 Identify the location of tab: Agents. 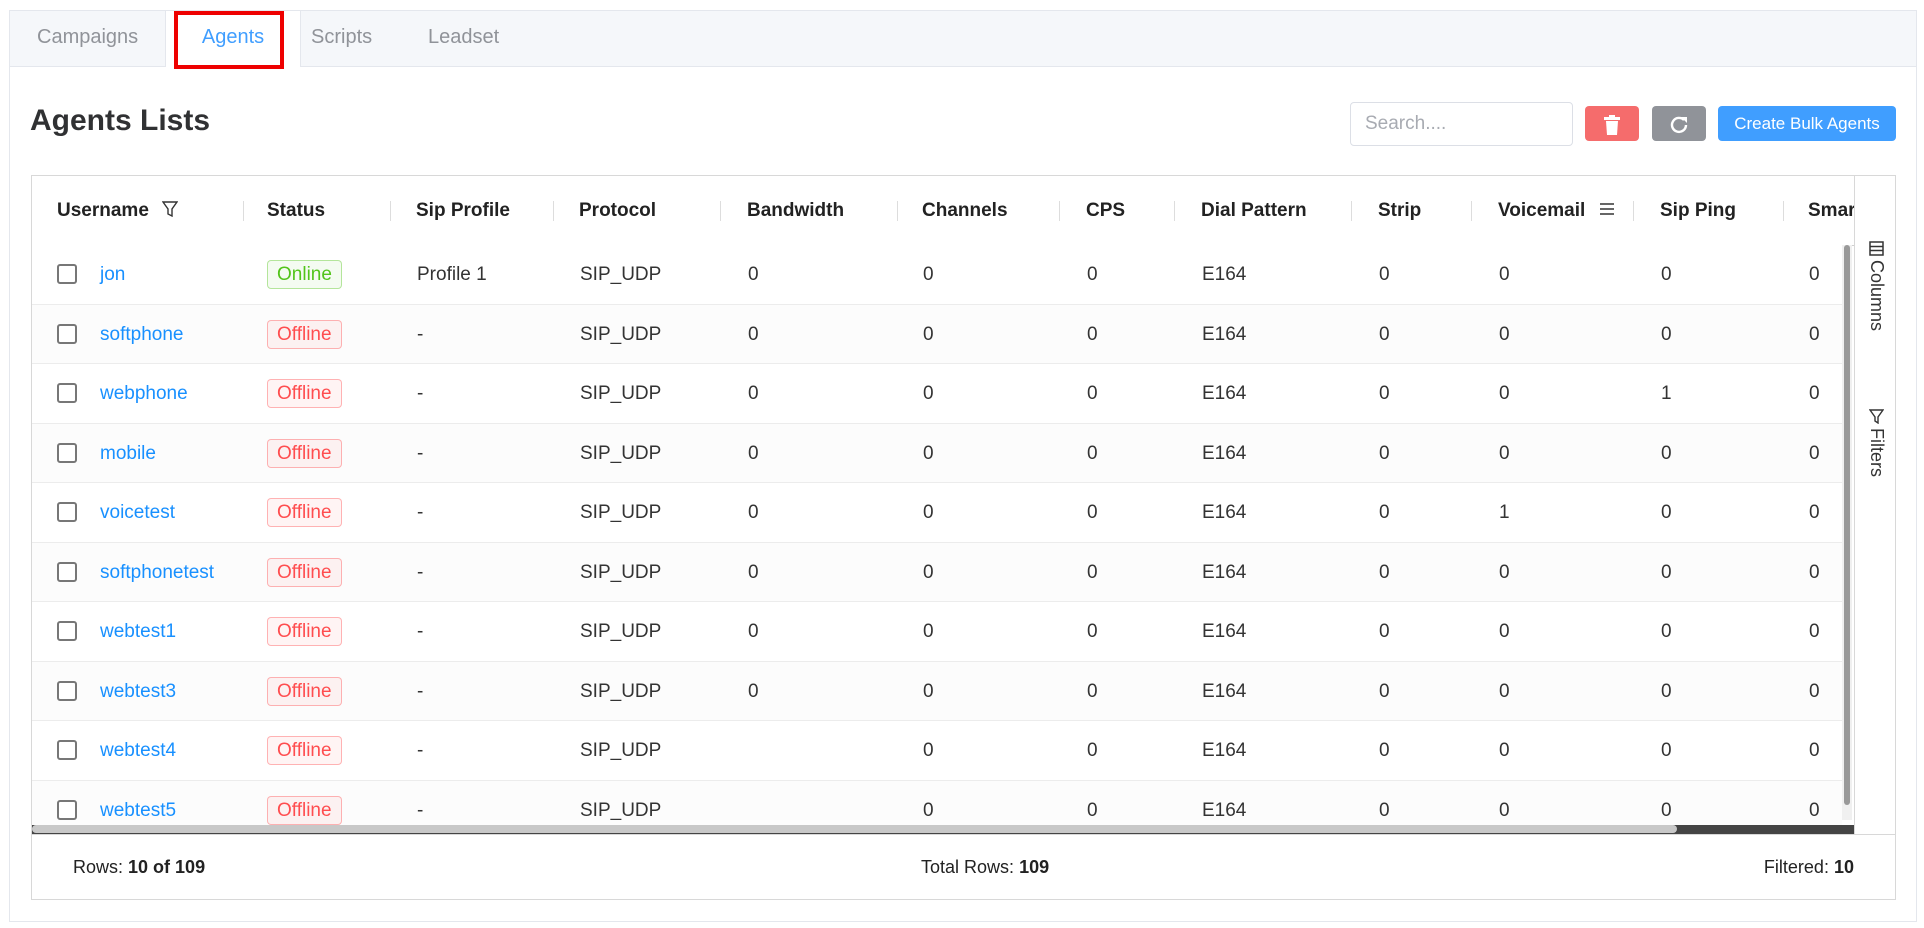
(233, 39).